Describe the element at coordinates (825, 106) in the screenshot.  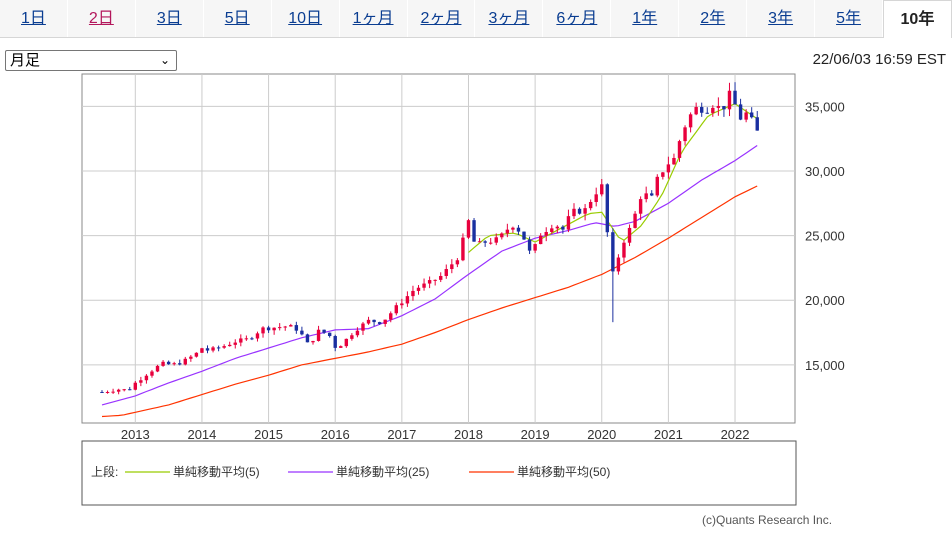
I see `y-tick-label: 35,000` at that location.